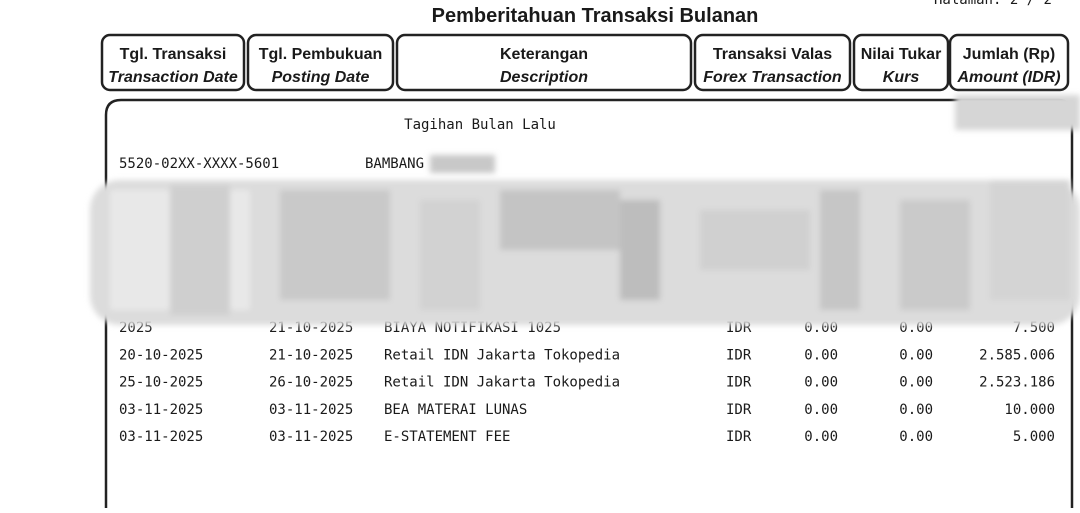 The image size is (1080, 513). I want to click on account-name: BAMBANG, so click(394, 164).